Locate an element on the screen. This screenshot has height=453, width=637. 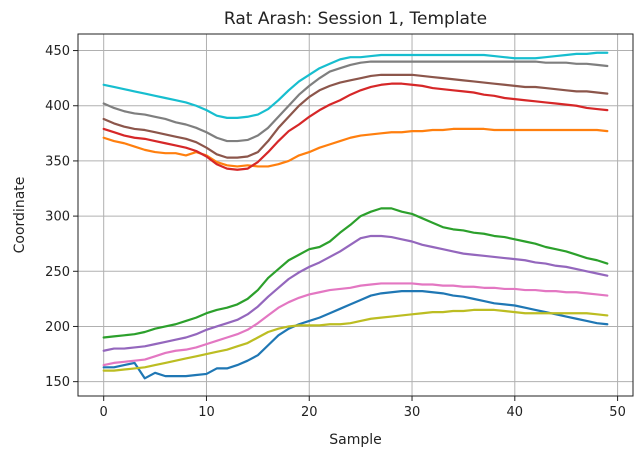
y-axis-label: Coordinate is located at coordinates (20, 215).